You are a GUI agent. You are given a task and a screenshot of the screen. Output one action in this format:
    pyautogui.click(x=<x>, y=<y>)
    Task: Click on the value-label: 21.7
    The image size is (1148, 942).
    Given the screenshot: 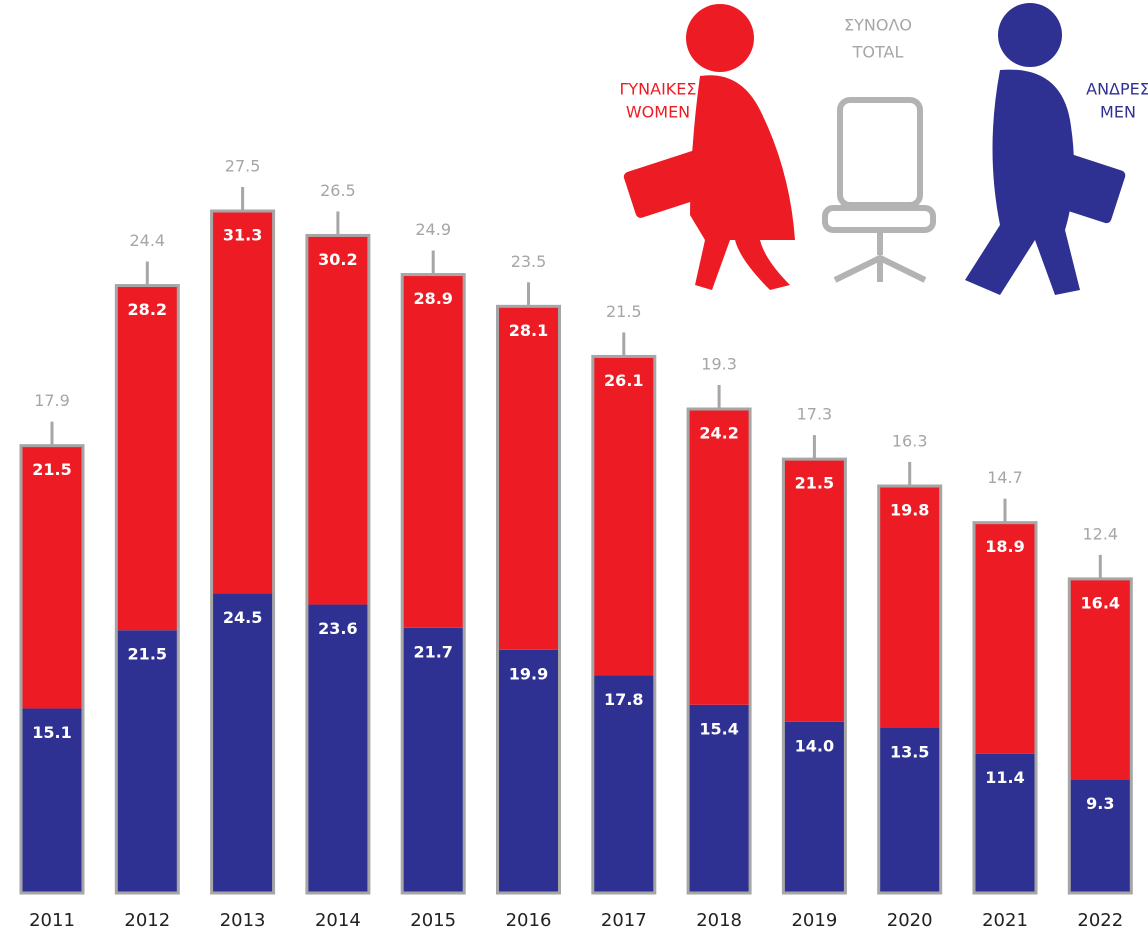 What is the action you would take?
    pyautogui.click(x=432, y=651)
    